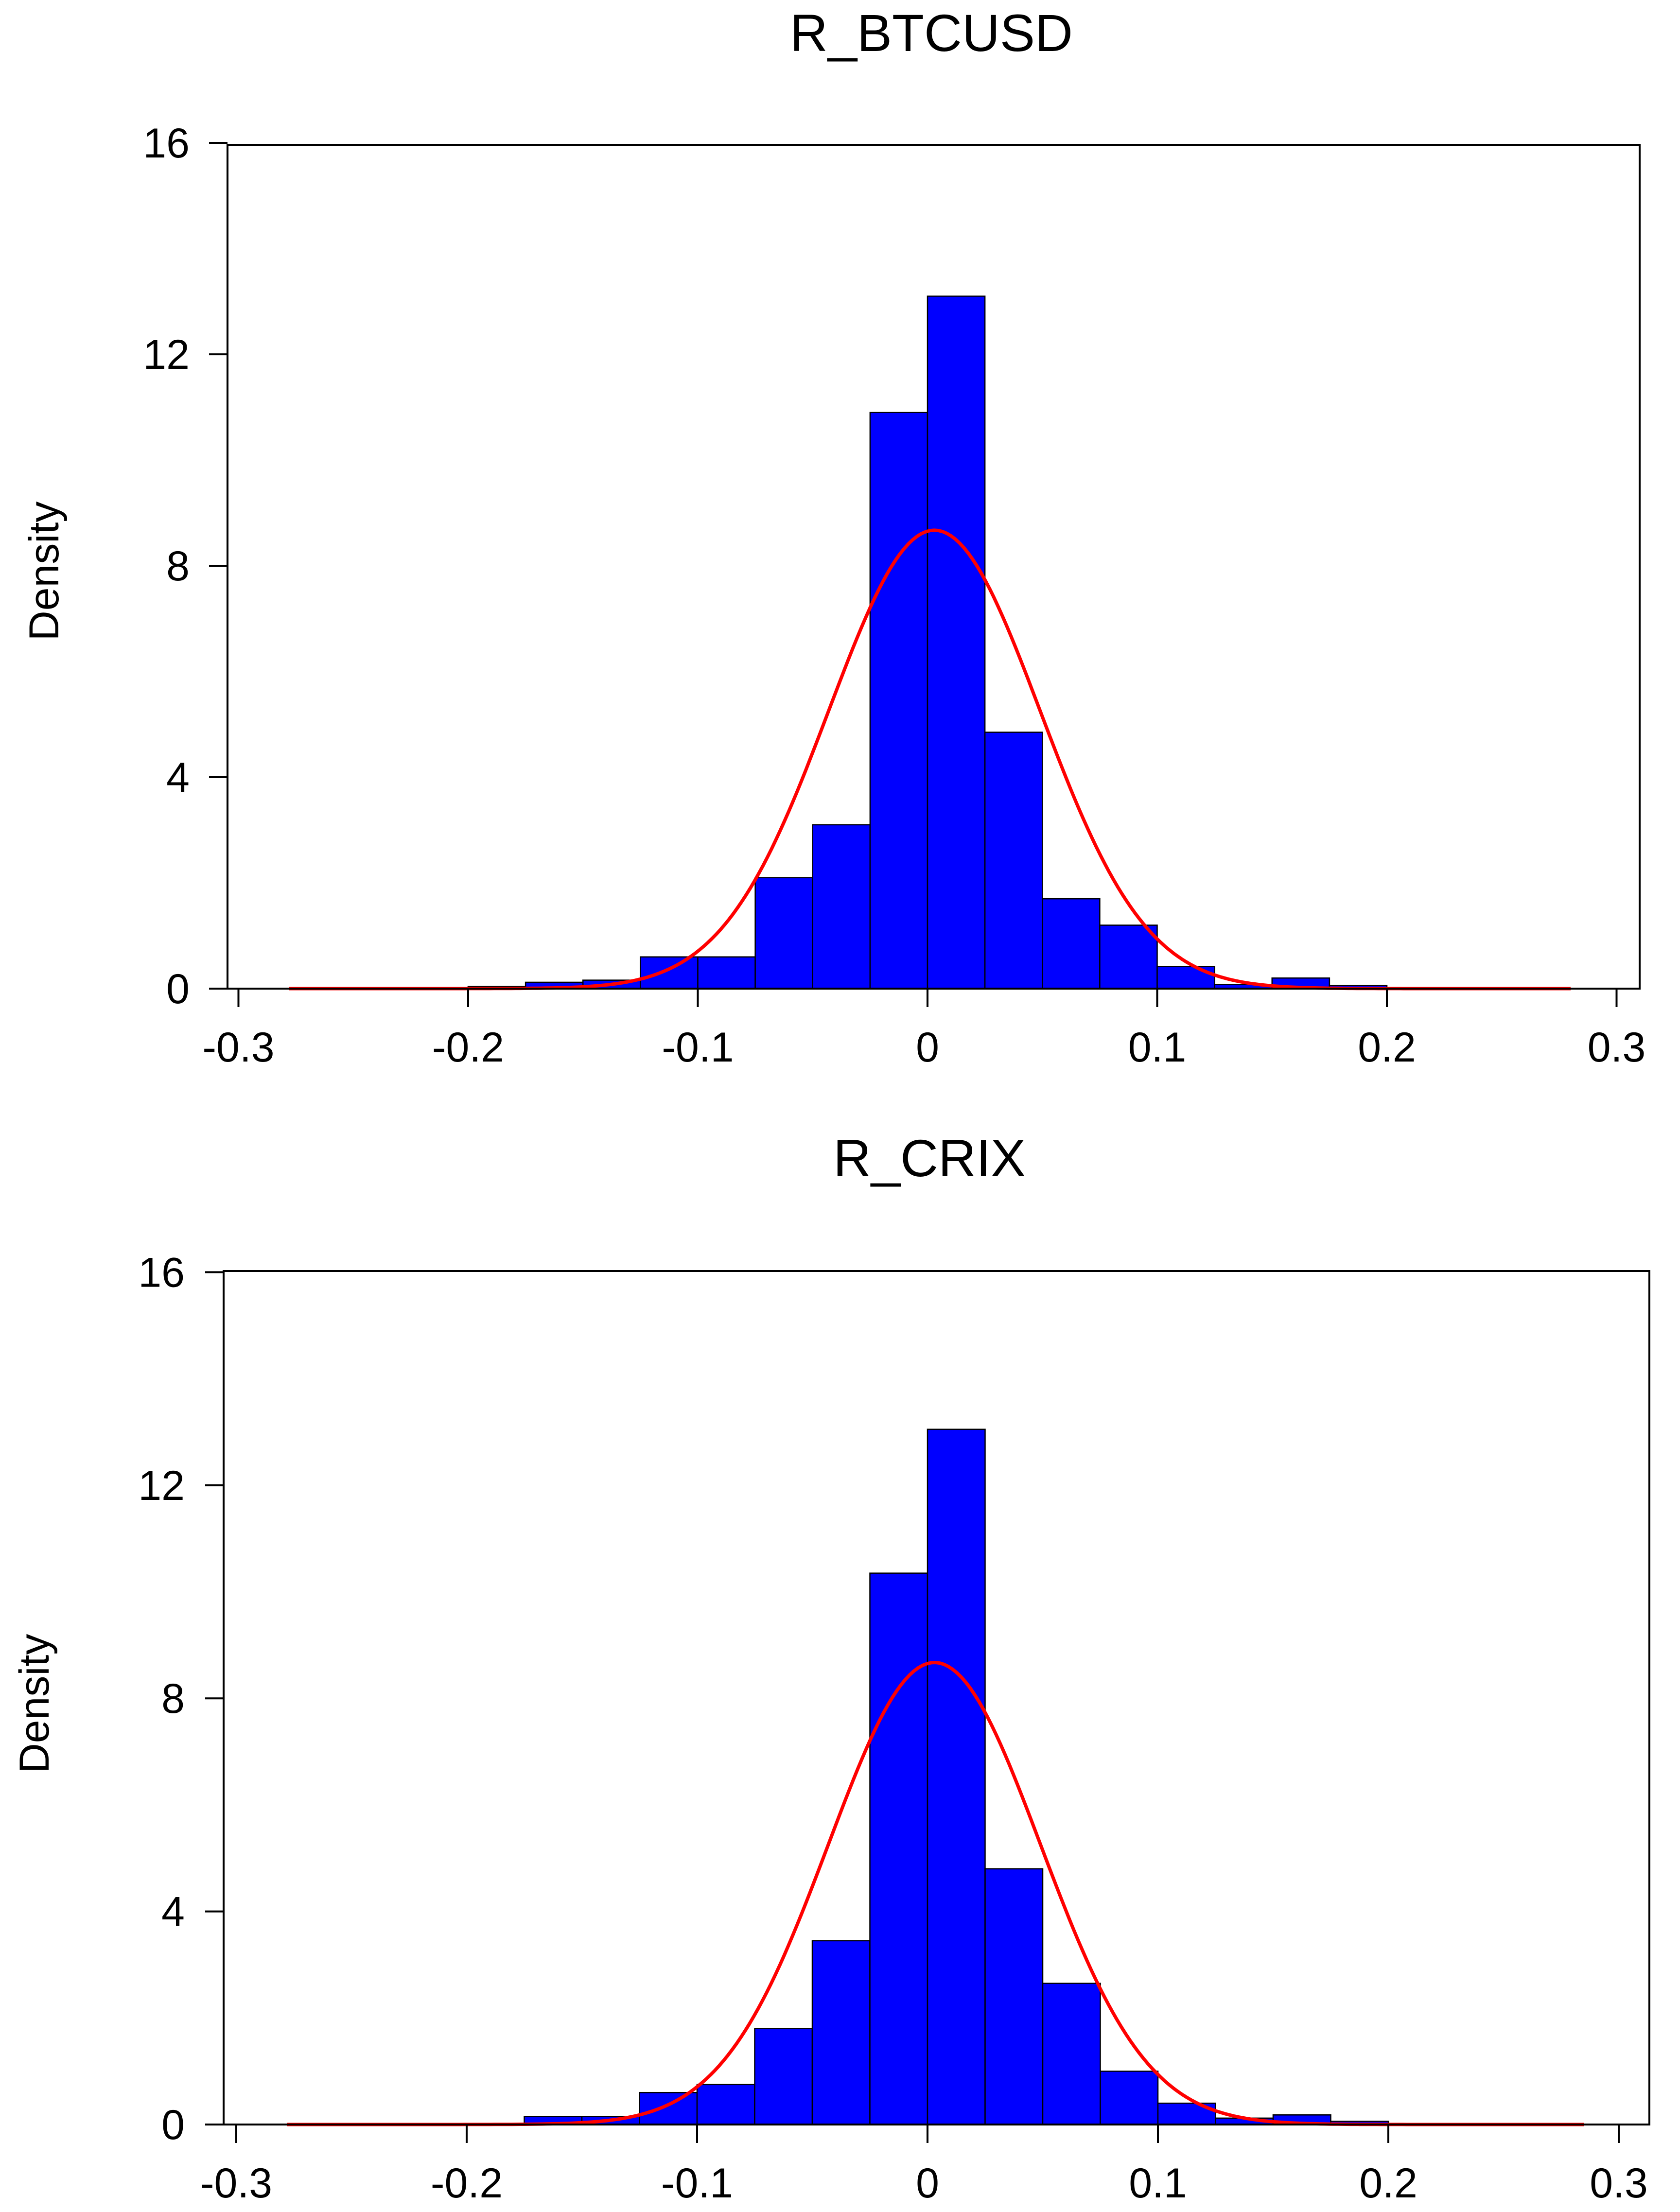 This screenshot has width=1680, height=2212. I want to click on chart-title: R_BTCUSD, so click(931, 32).